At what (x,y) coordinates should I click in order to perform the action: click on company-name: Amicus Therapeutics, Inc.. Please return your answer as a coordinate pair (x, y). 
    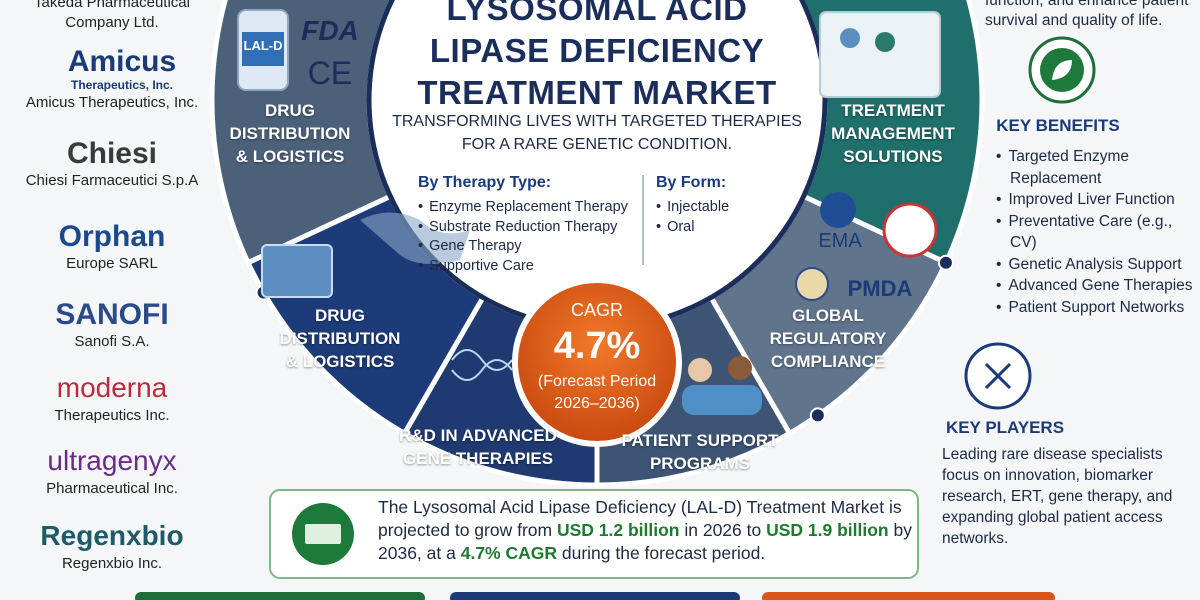
    Looking at the image, I should click on (112, 102).